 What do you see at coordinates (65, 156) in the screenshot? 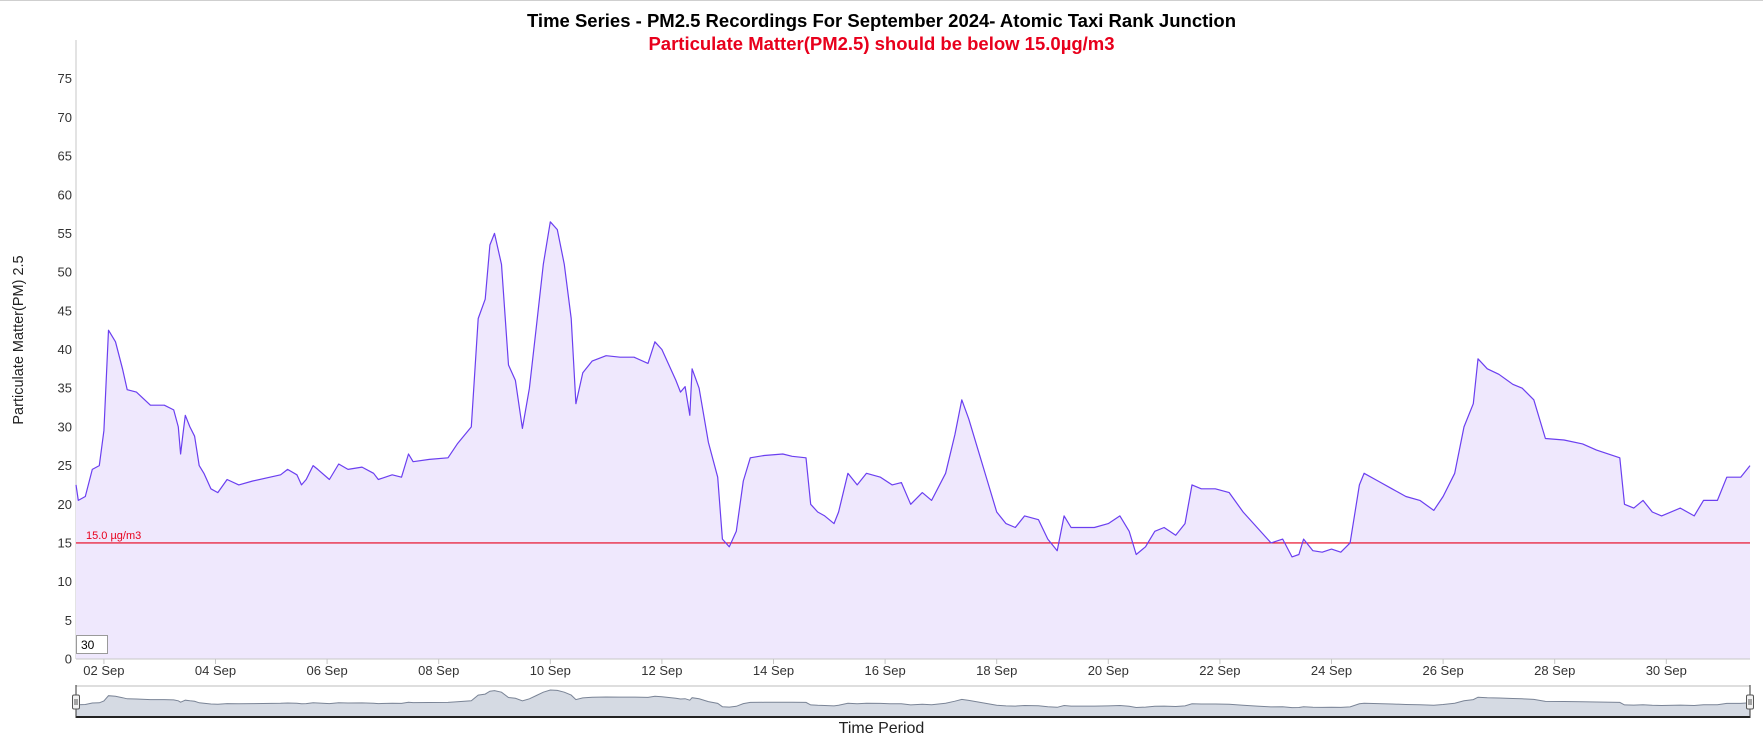
I see `y-tick-label: 65` at bounding box center [65, 156].